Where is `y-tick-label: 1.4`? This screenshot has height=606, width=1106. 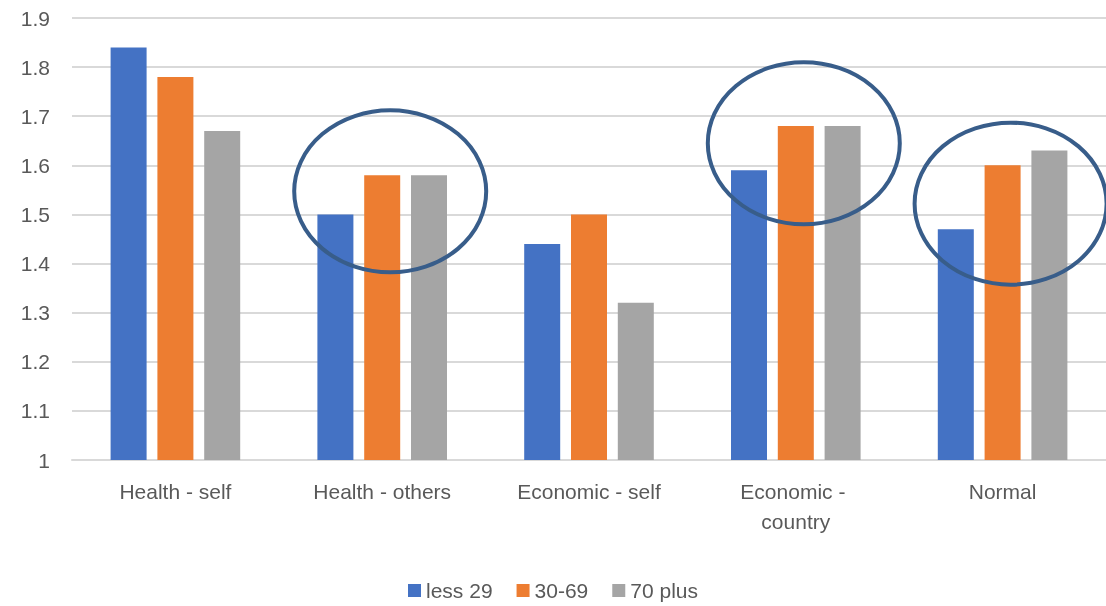
y-tick-label: 1.4 is located at coordinates (35, 264).